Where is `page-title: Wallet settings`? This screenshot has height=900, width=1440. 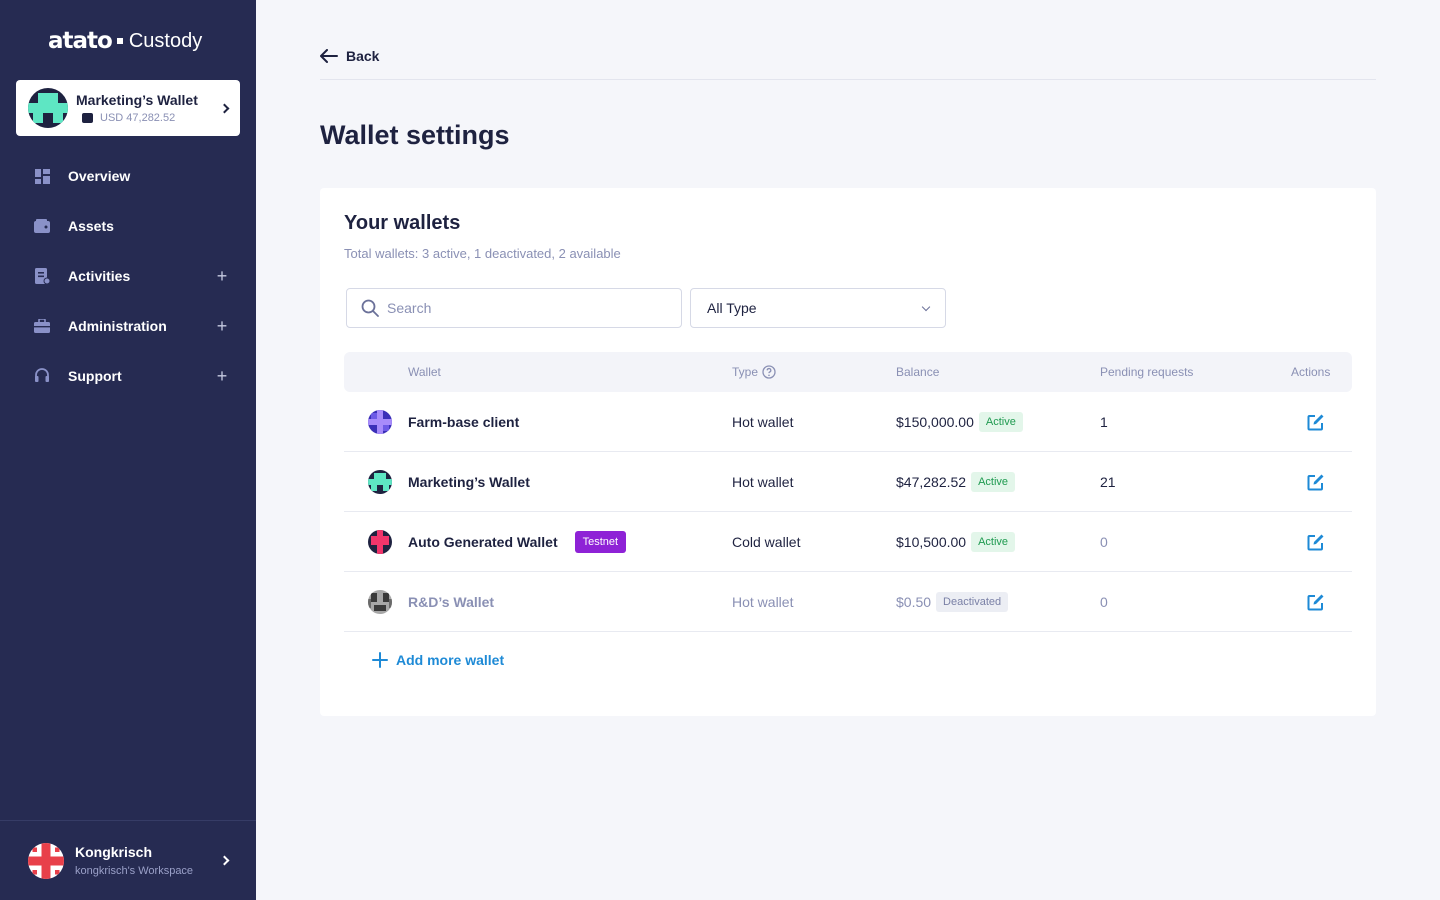 page-title: Wallet settings is located at coordinates (415, 135).